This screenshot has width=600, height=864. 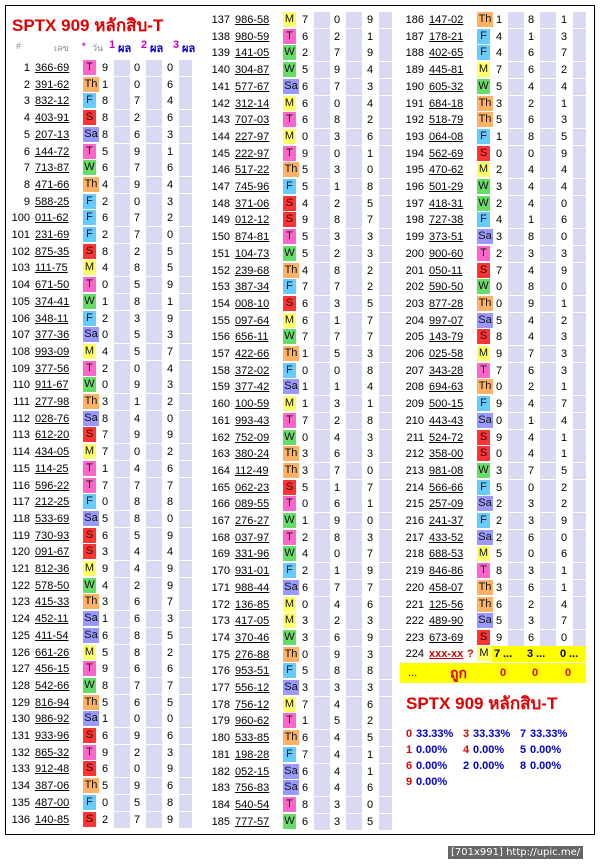 I want to click on row-code: 865-32, so click(x=52, y=752).